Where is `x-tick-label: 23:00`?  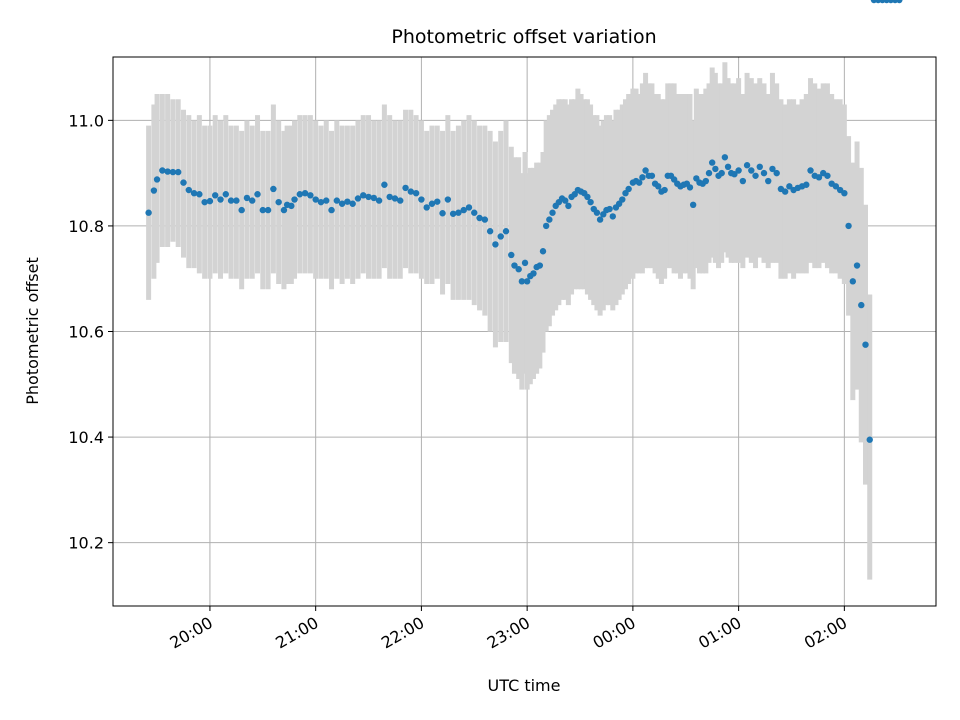 x-tick-label: 23:00 is located at coordinates (508, 633).